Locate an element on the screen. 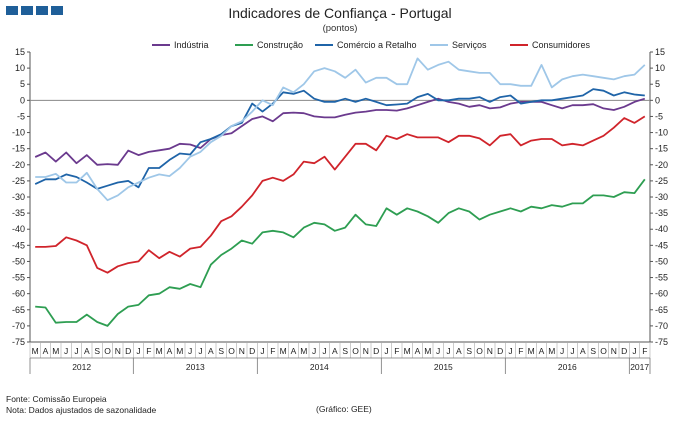  y-tick-label-left: -55 is located at coordinates (18, 278).